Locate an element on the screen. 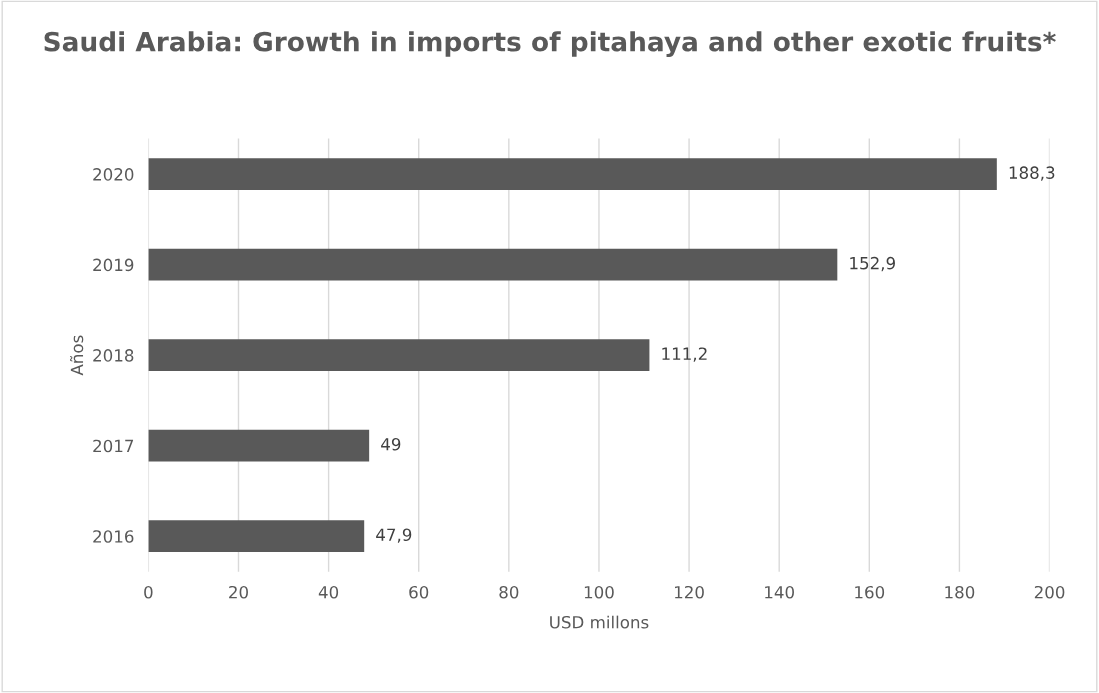  data-label: 188,3 is located at coordinates (1032, 173).